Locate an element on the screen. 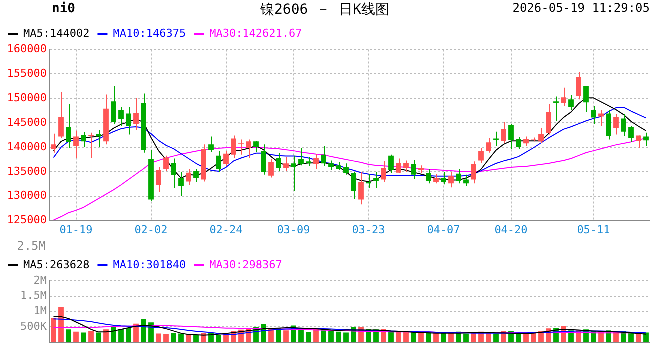 This screenshot has width=660, height=360. text: 2.5M is located at coordinates (31, 246).